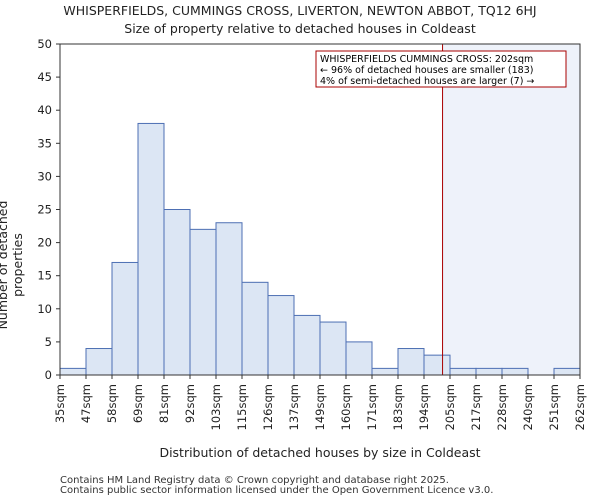 This screenshot has height=500, width=600. Describe the element at coordinates (44, 44) in the screenshot. I see `y-tick-label: 50` at that location.